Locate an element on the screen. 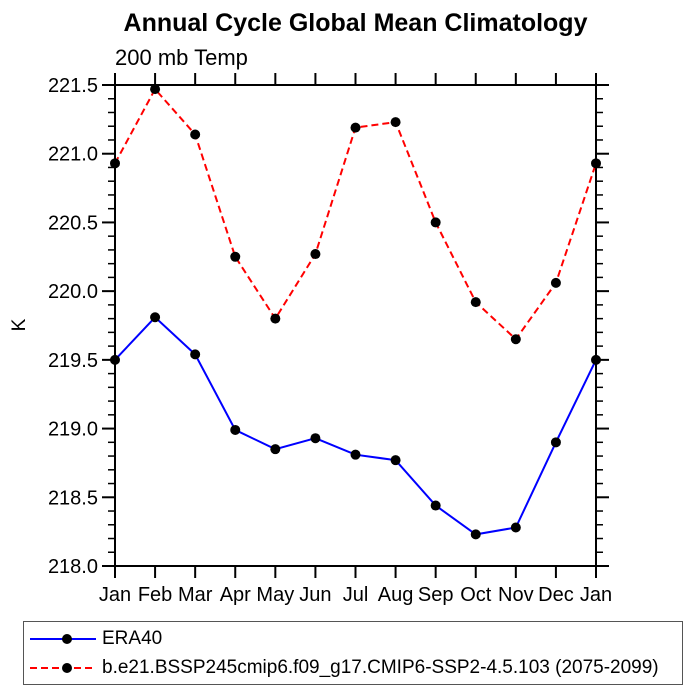 The height and width of the screenshot is (700, 700). y-tick-label: 219.0 is located at coordinates (73, 430).